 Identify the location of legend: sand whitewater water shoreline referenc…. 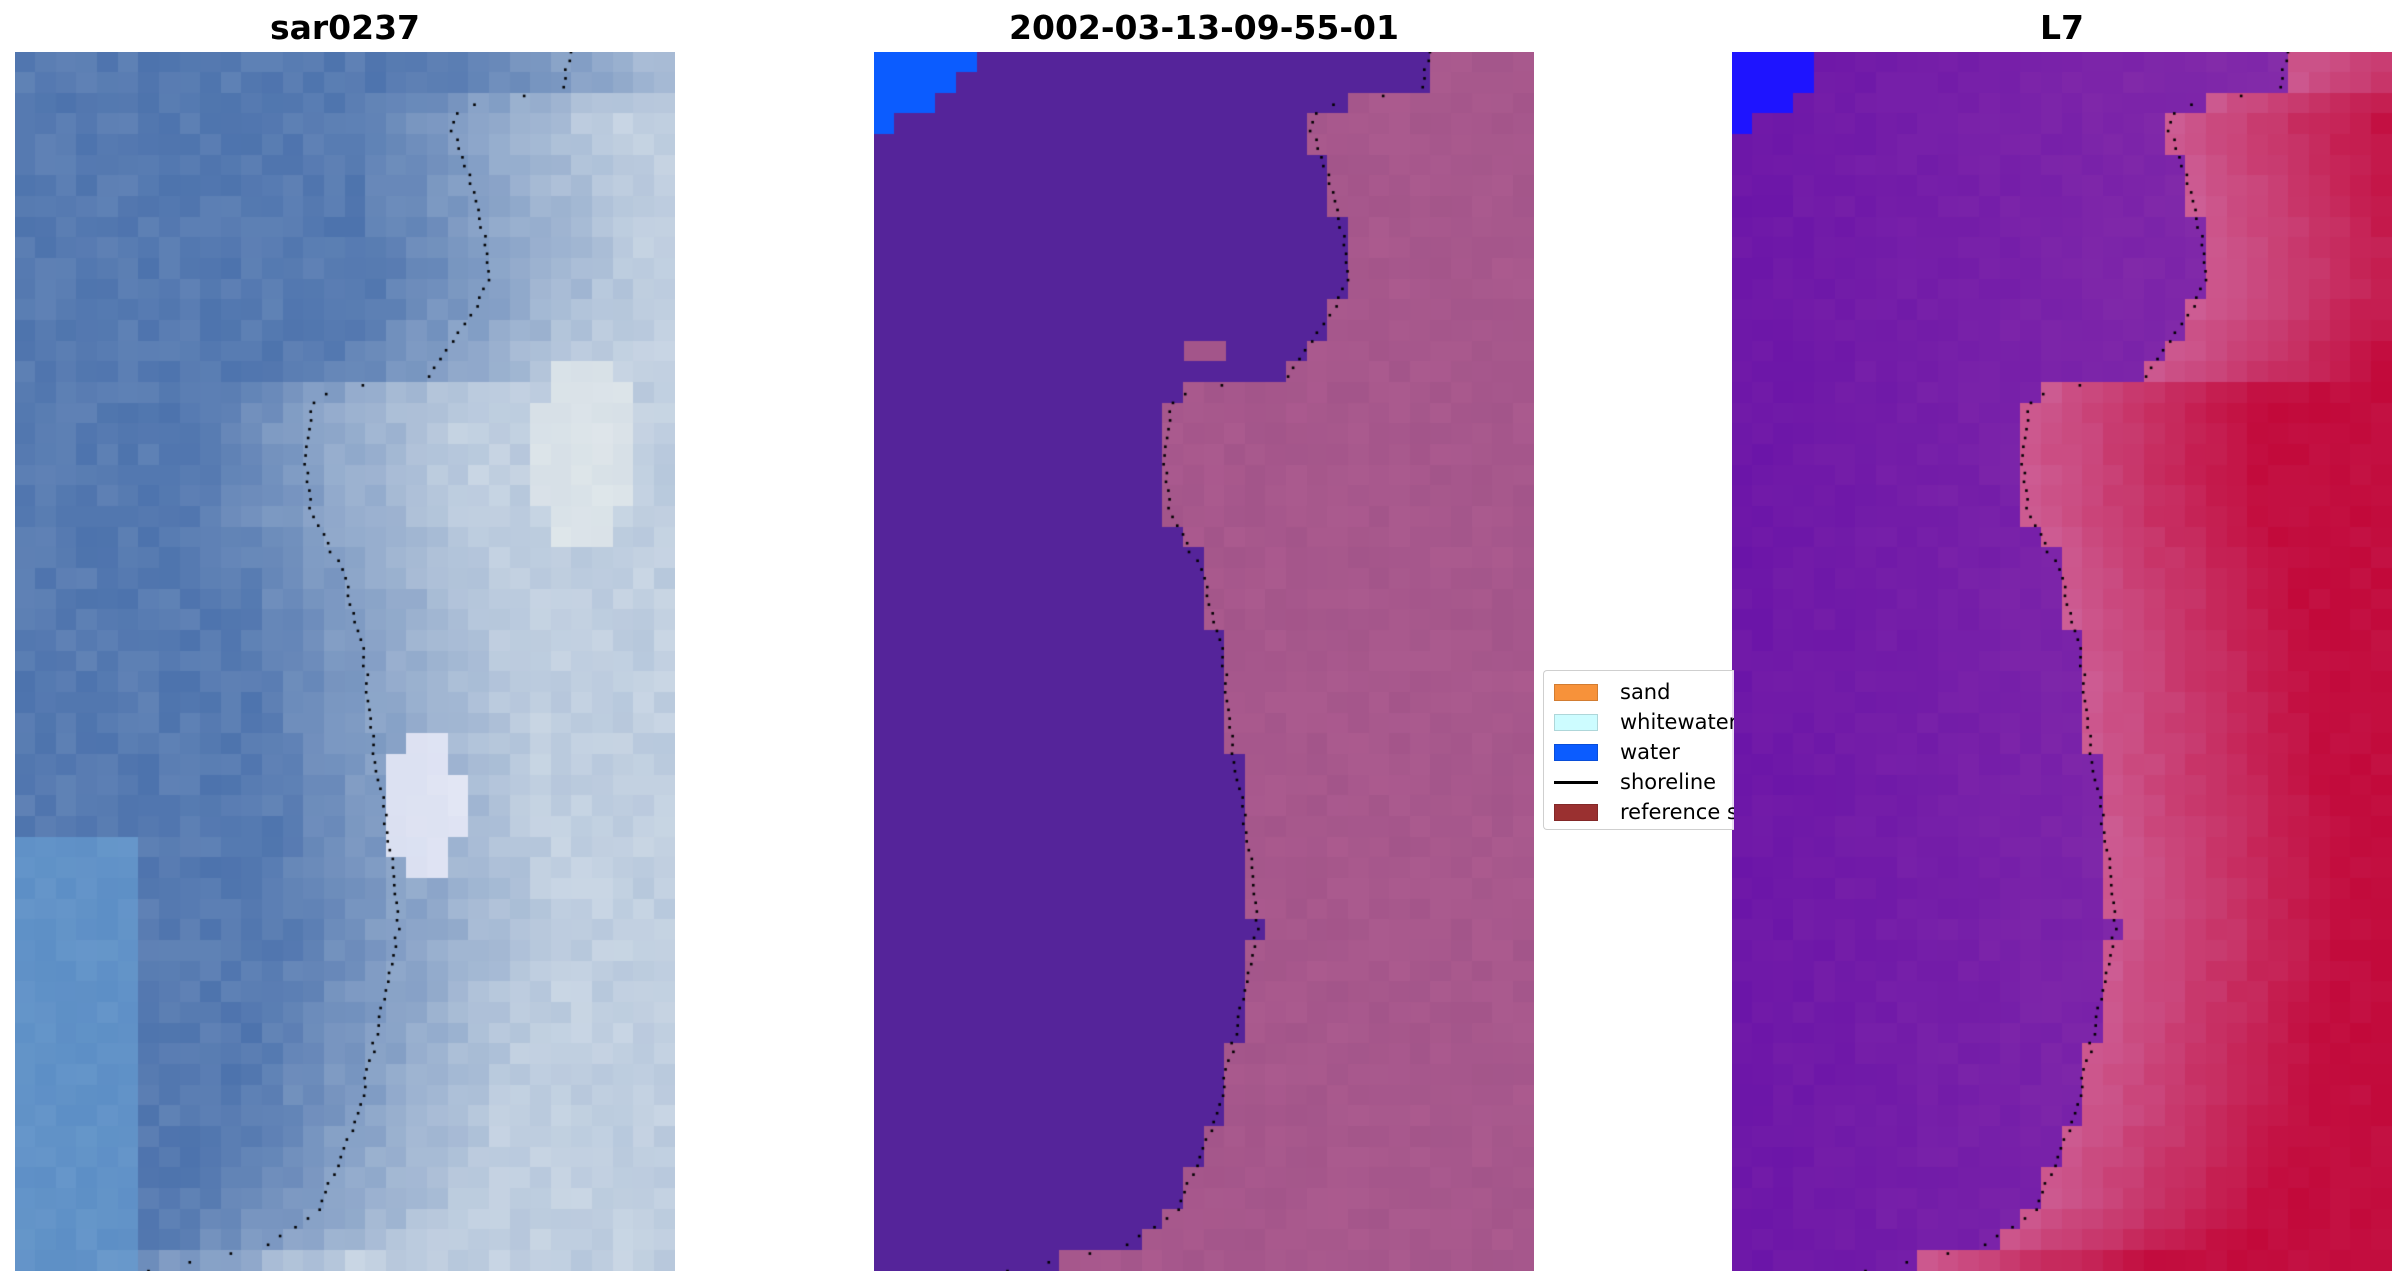
(1638, 750).